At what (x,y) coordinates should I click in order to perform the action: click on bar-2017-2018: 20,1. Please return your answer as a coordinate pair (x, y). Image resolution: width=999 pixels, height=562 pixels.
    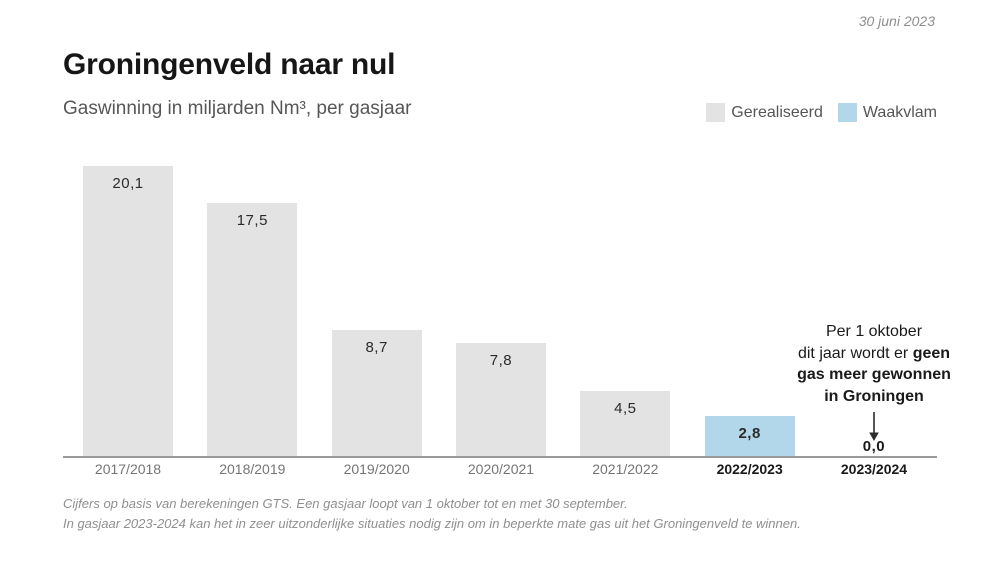
    Looking at the image, I should click on (128, 310).